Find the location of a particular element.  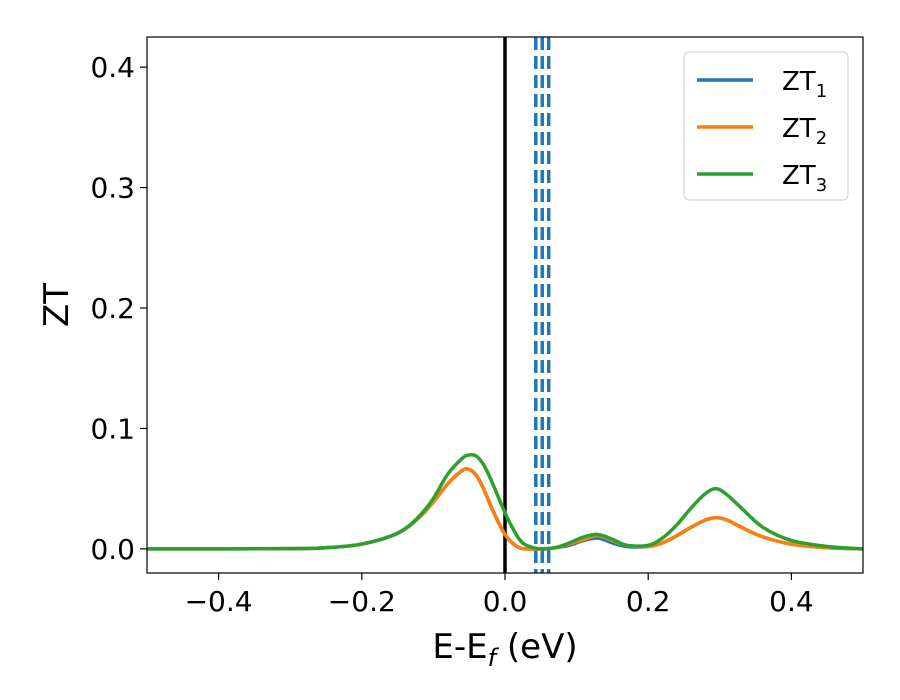

legend-frame is located at coordinates (766, 126).